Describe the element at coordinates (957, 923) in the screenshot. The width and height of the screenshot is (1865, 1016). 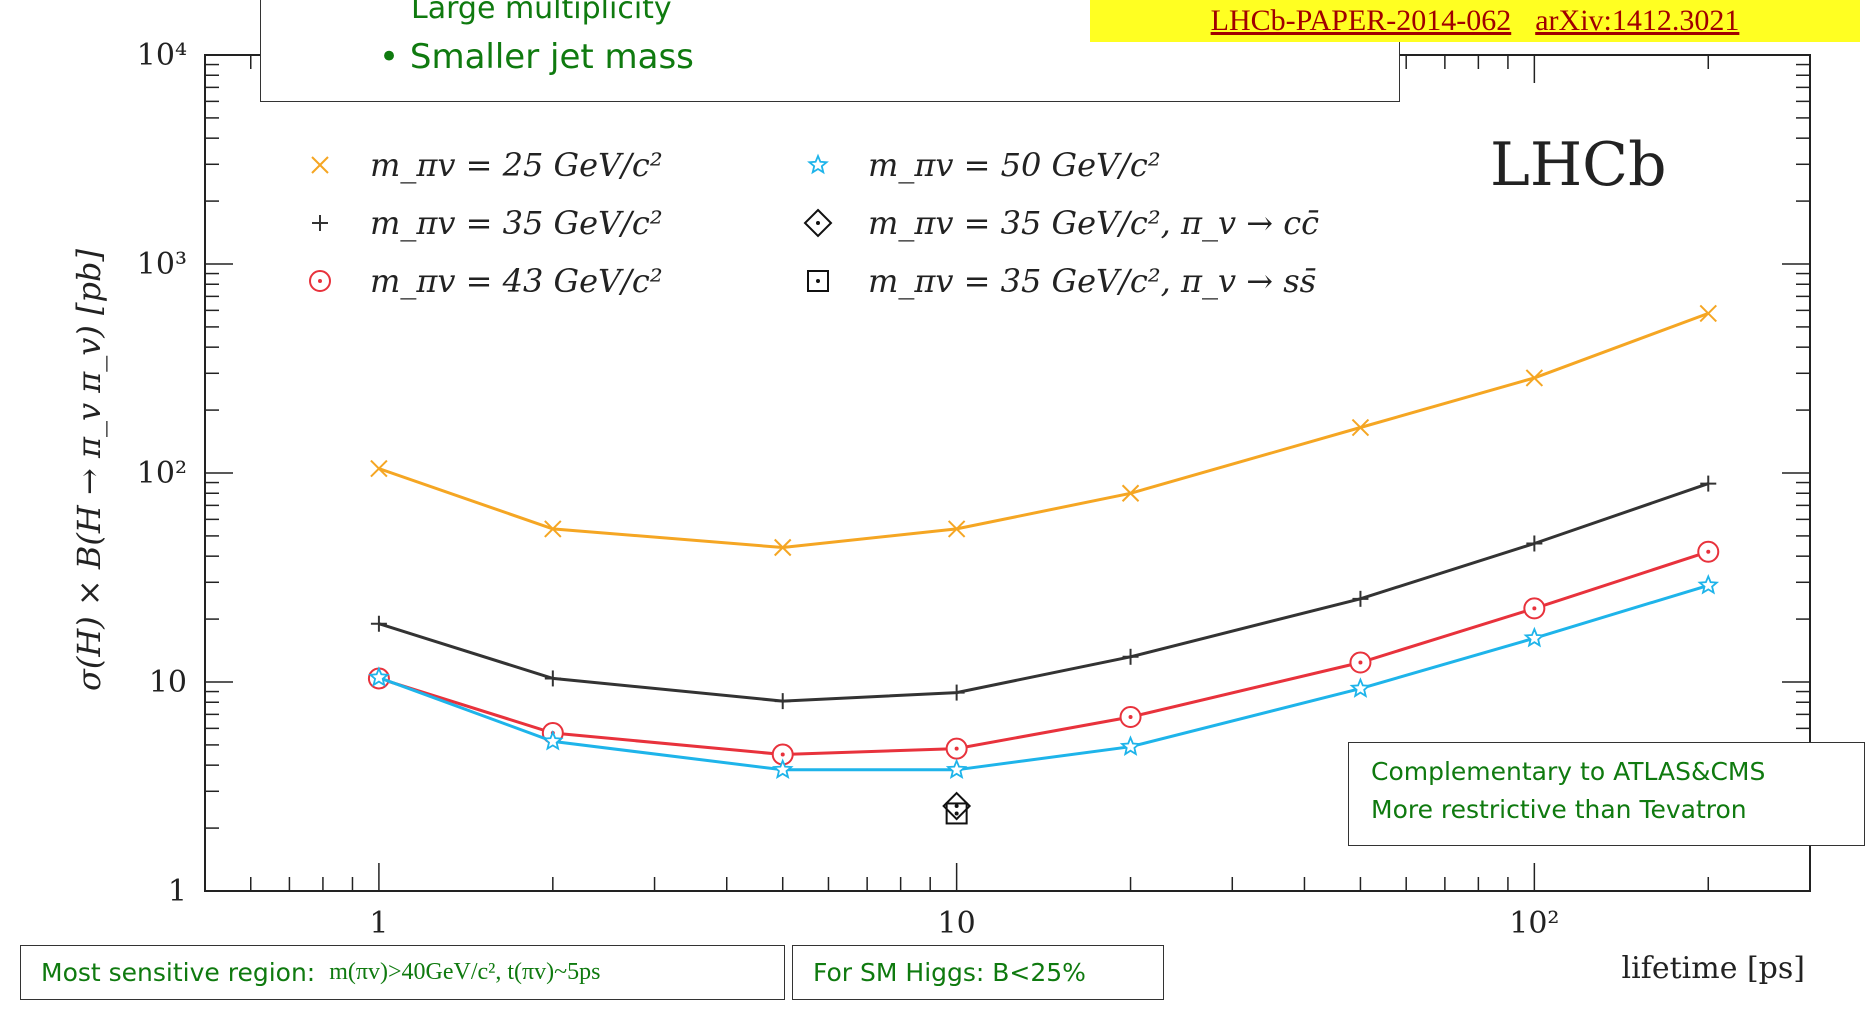
I see `x-tick-label: 10` at that location.